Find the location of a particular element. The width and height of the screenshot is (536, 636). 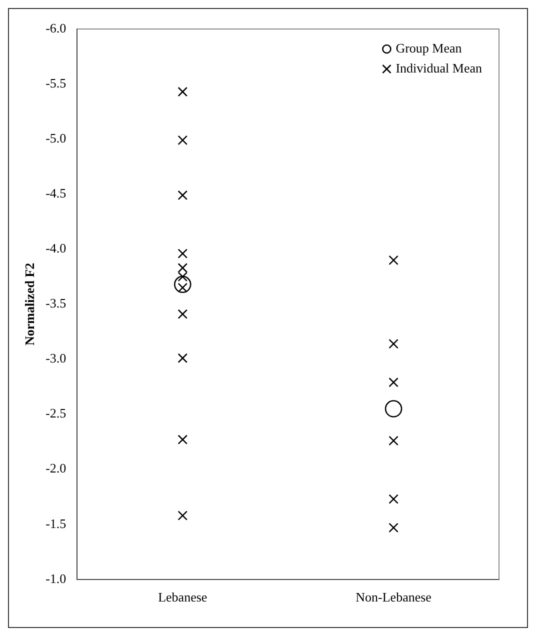

legend-label: Individual Mean is located at coordinates (439, 68).